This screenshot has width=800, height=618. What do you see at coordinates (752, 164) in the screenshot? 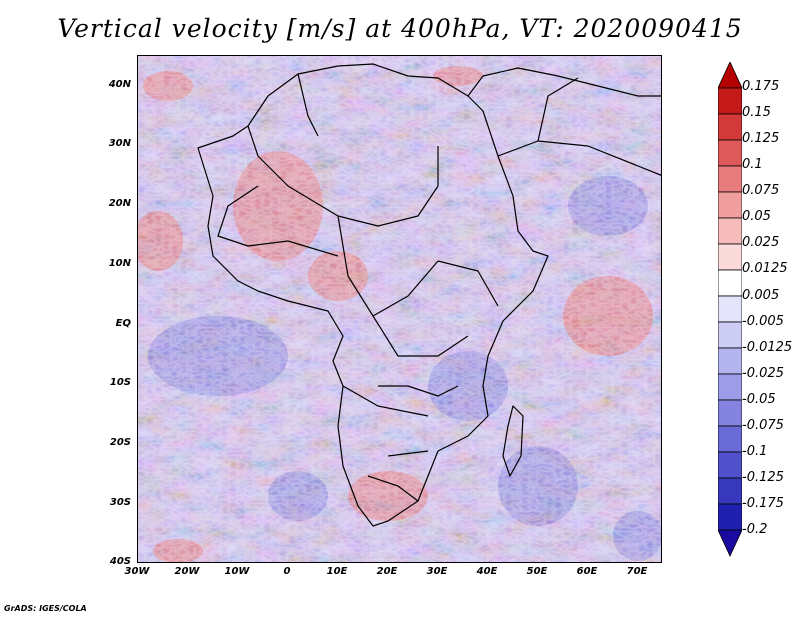
I see `colorbar-label-3: 0.1` at bounding box center [752, 164].